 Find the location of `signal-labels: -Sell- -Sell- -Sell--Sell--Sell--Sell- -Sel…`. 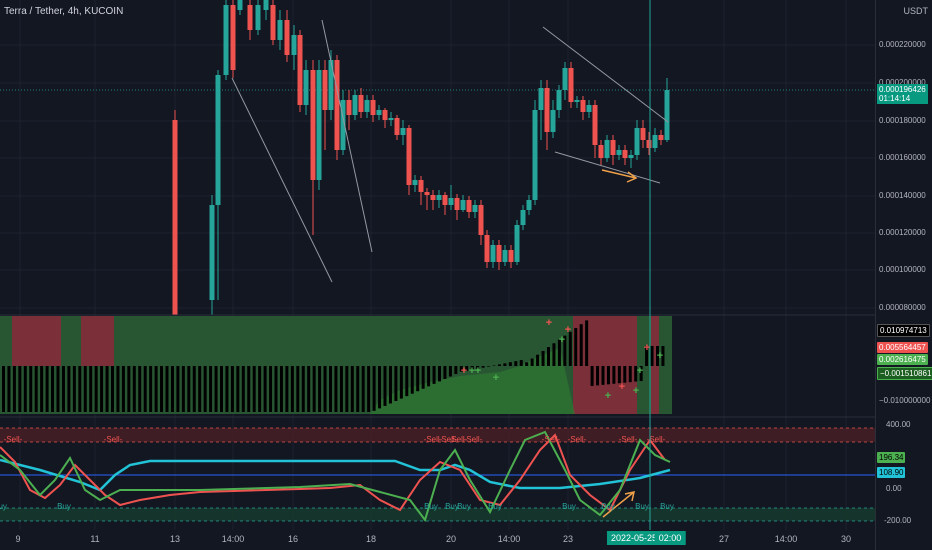

signal-labels: -Sell- -Sell- -Sell--Sell--Sell--Sell- -Sel… is located at coordinates (337, 473).